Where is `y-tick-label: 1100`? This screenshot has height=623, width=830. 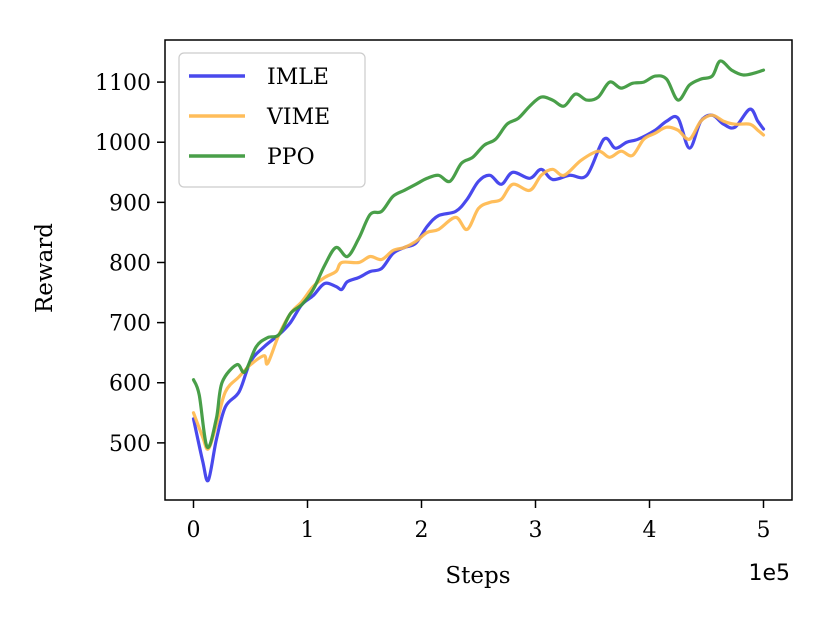
y-tick-label: 1100 is located at coordinates (123, 83).